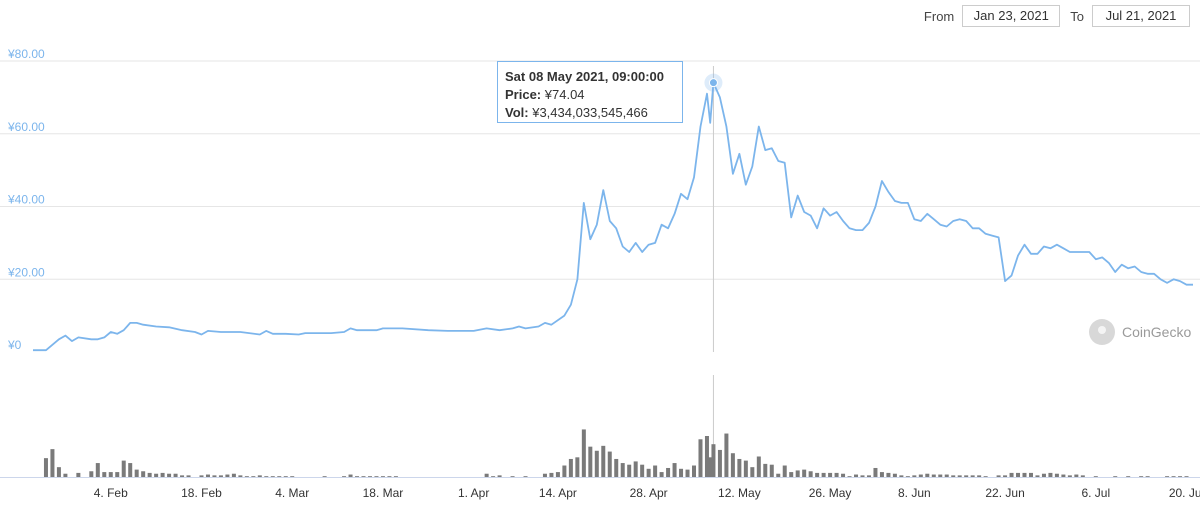 The width and height of the screenshot is (1200, 508). Describe the element at coordinates (201, 493) in the screenshot. I see `x-tick-label: 18. Feb` at that location.